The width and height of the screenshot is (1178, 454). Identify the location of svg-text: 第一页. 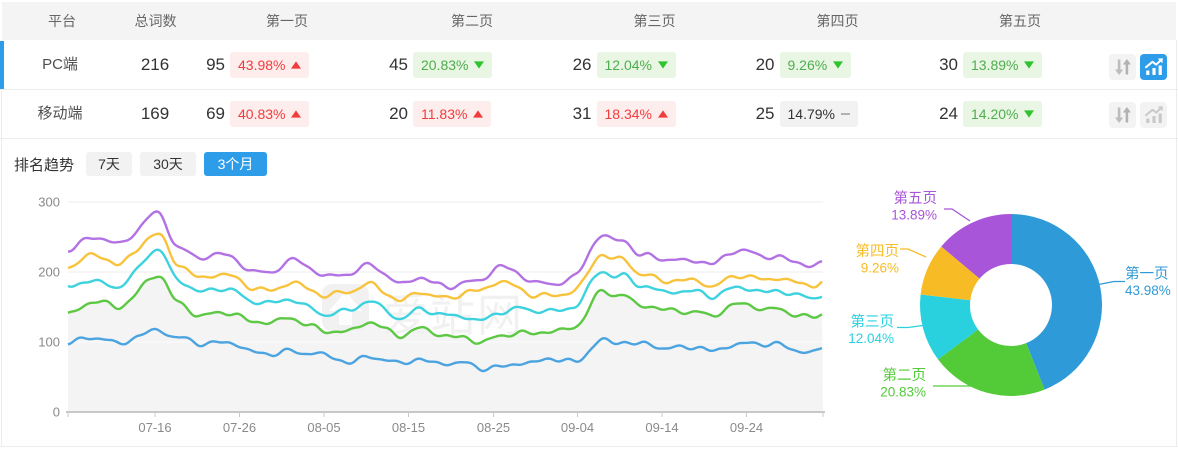
(1147, 274).